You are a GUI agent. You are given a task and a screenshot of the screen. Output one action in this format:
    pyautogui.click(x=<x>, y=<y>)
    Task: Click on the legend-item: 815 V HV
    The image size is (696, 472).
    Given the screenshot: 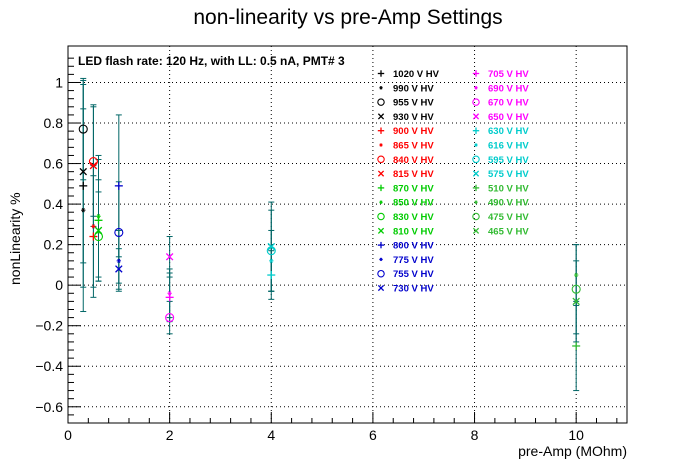 What is the action you would take?
    pyautogui.click(x=405, y=174)
    